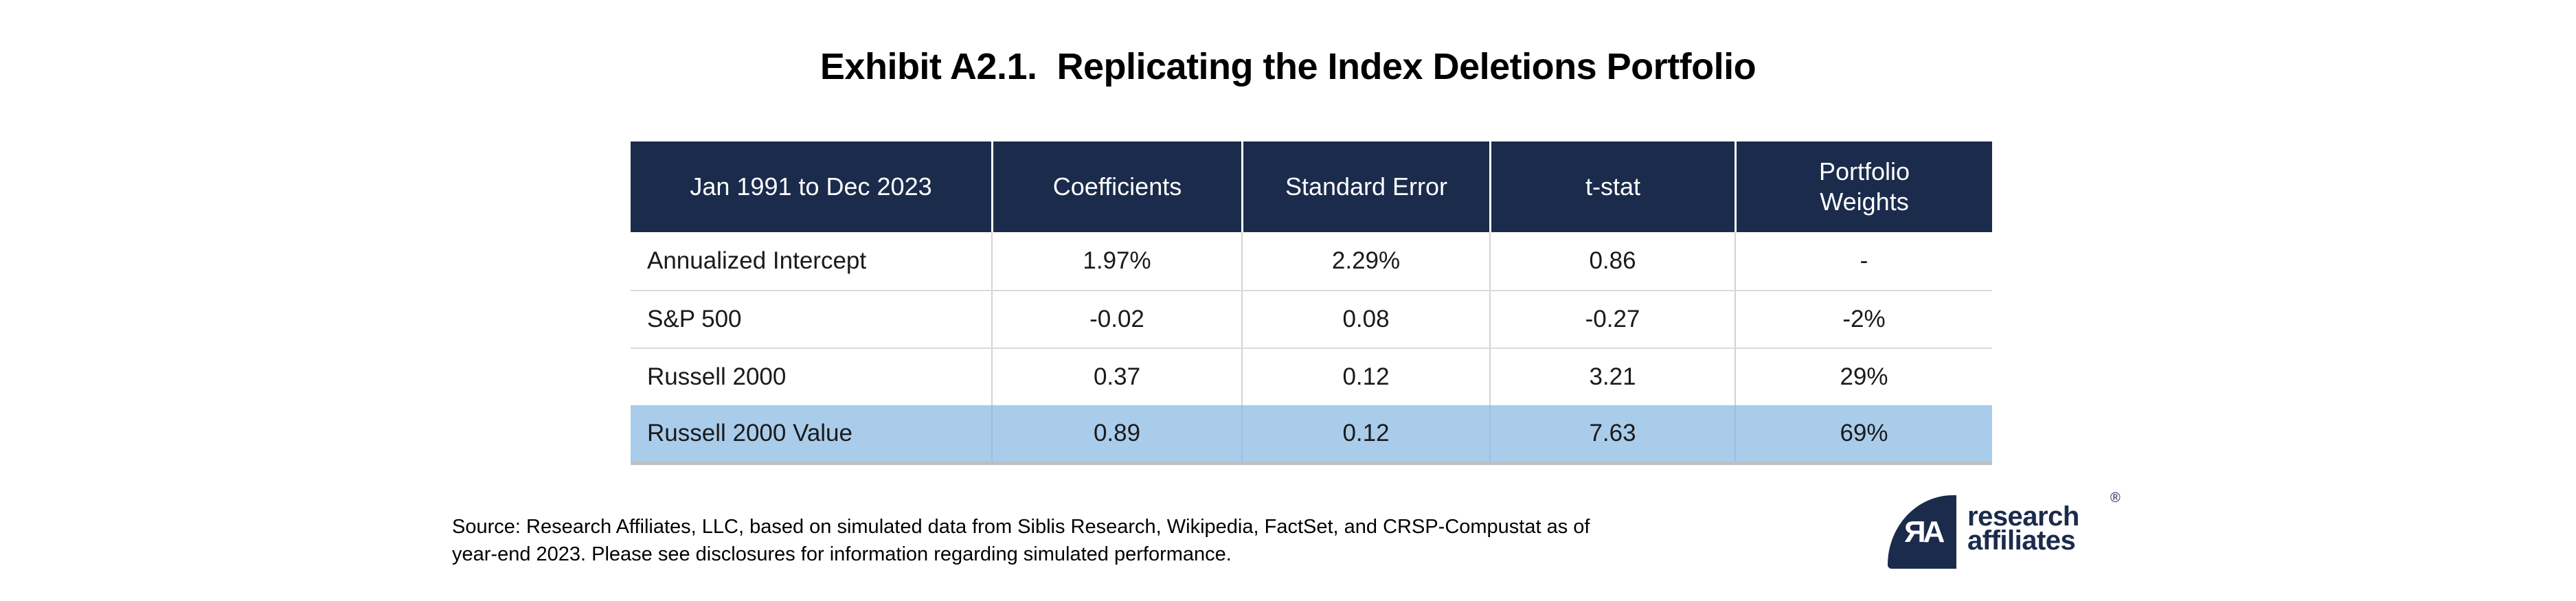  What do you see at coordinates (1863, 433) in the screenshot?
I see `table-cell-portfolio-weights: 69%` at bounding box center [1863, 433].